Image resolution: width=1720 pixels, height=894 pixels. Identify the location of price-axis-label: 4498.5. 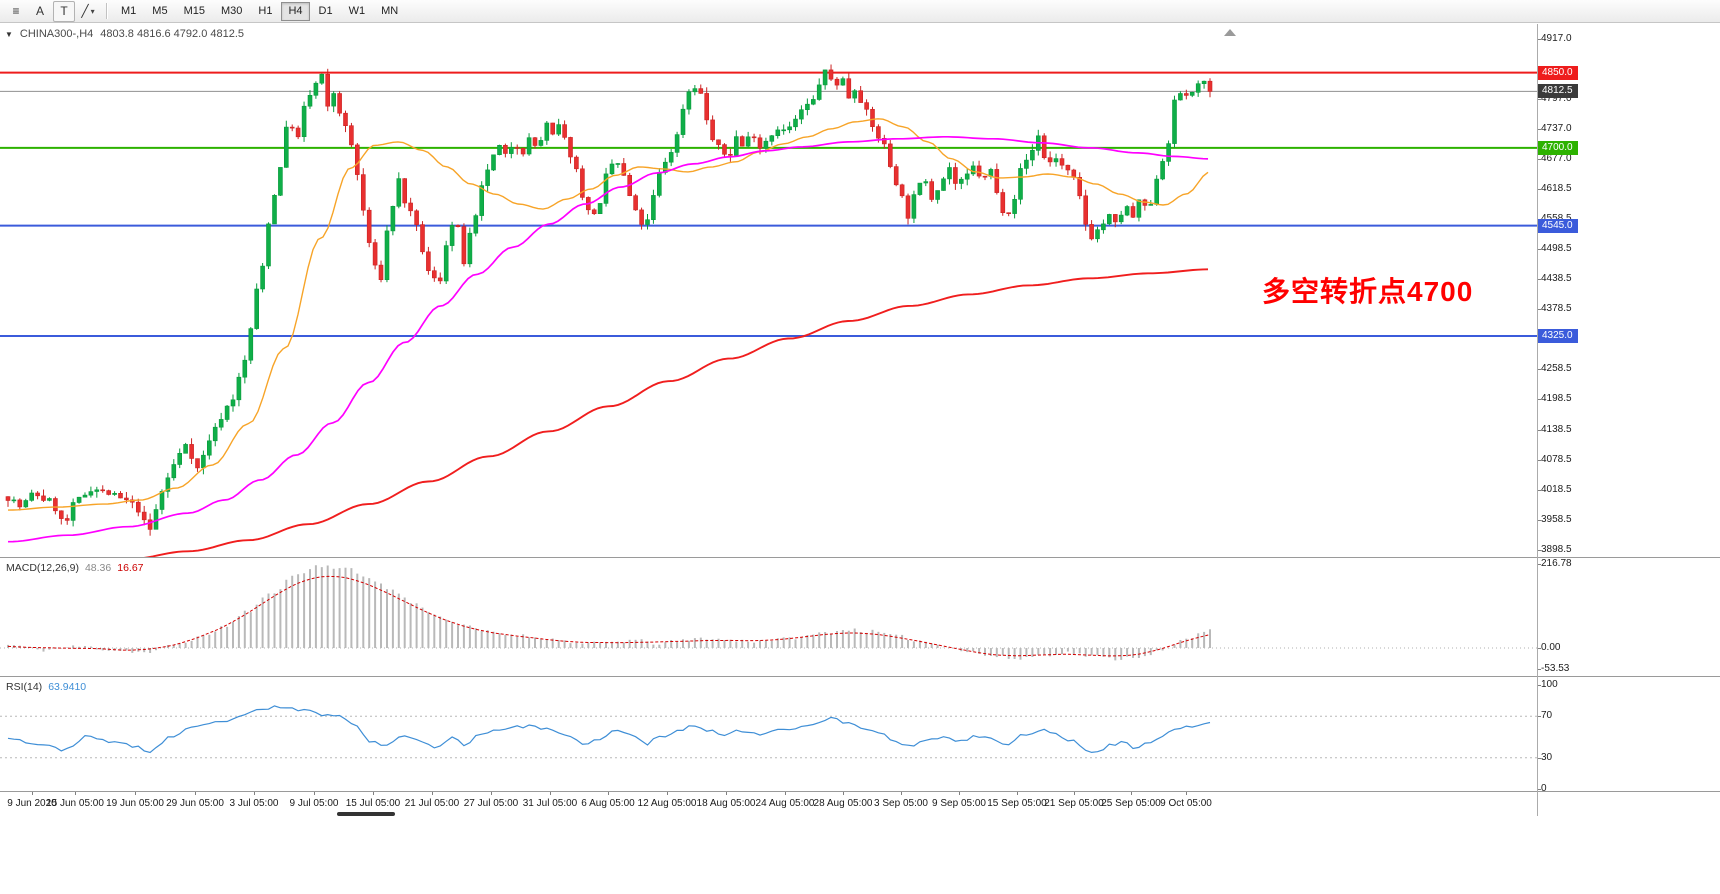
(1556, 248).